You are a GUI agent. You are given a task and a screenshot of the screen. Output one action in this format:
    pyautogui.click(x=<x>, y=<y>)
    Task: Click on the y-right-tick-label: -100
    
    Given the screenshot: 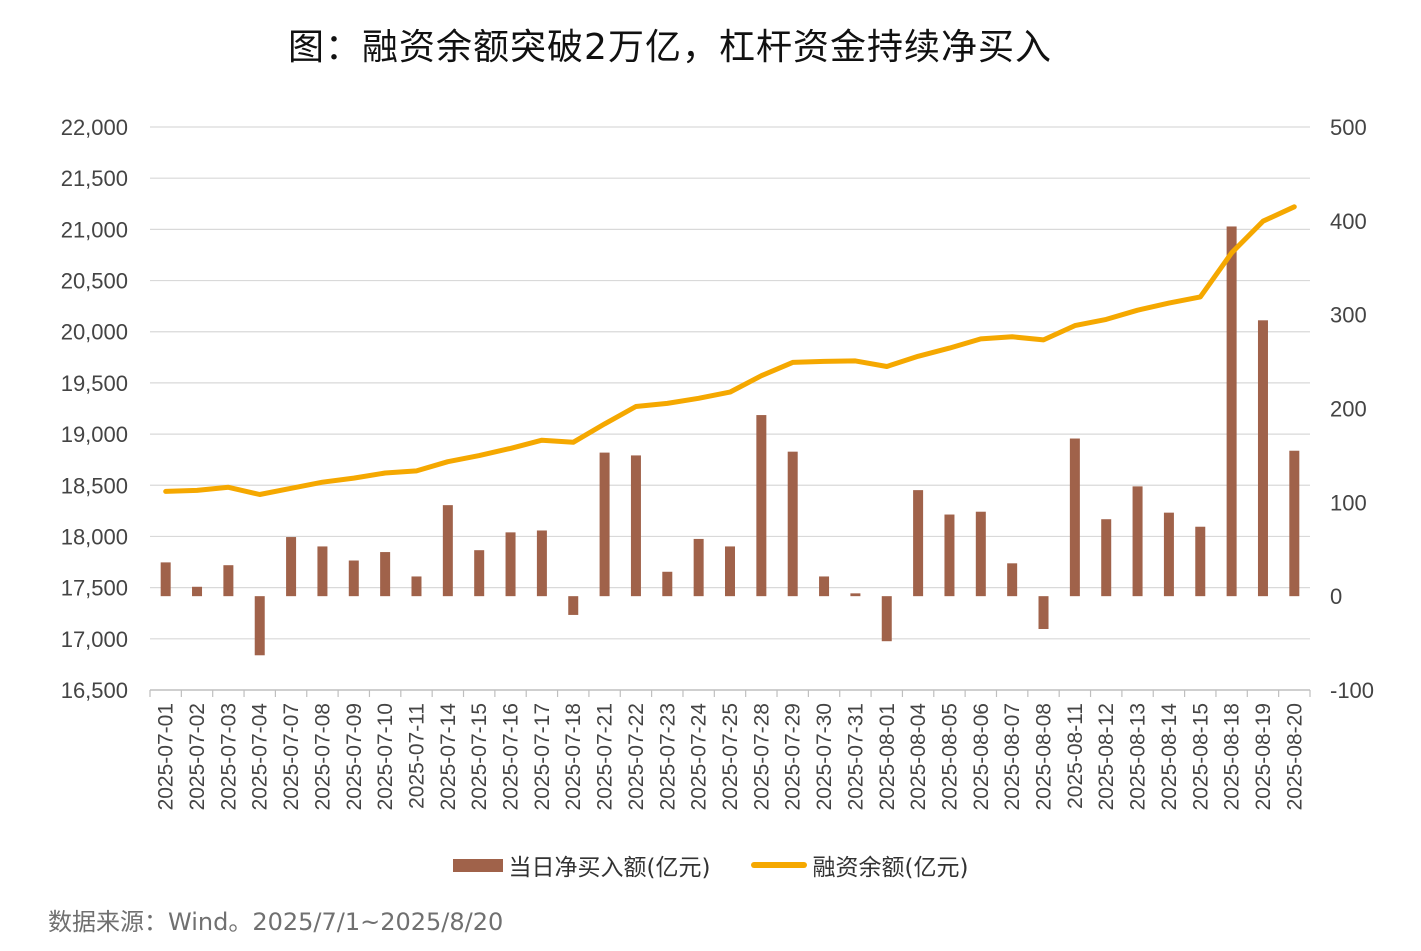 What is the action you would take?
    pyautogui.click(x=1352, y=690)
    